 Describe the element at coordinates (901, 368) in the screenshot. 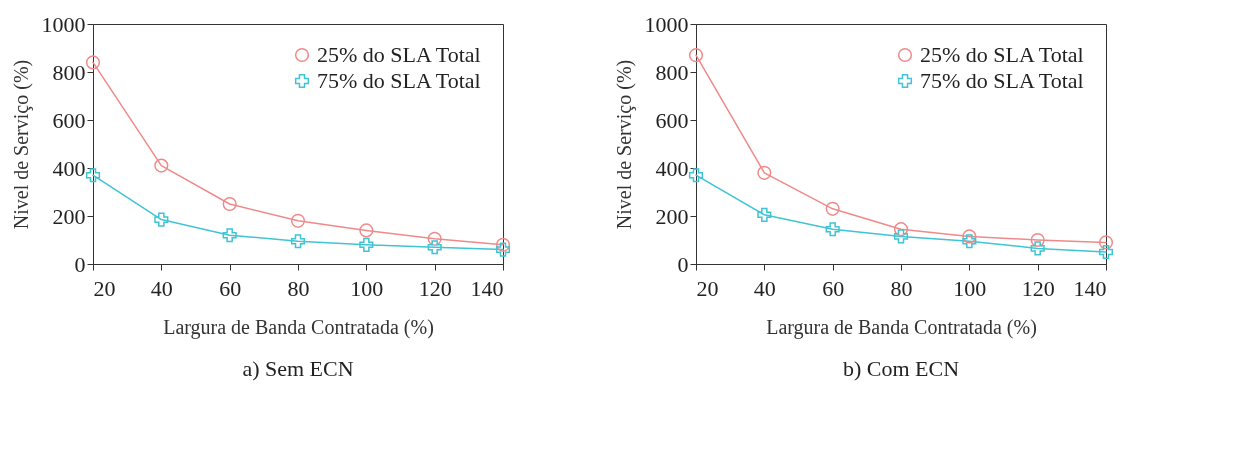

I see `text: b) Com ECN` at that location.